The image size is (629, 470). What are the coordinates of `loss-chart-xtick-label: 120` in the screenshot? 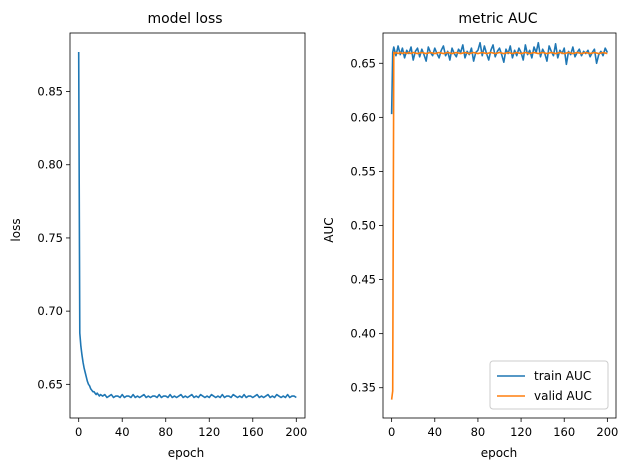 It's located at (209, 432).